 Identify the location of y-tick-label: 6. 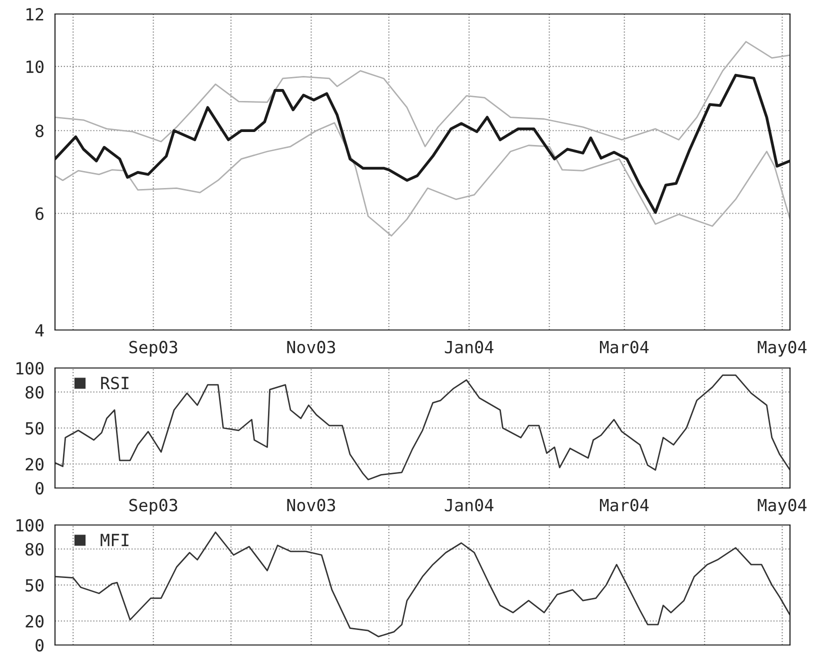
(40, 213).